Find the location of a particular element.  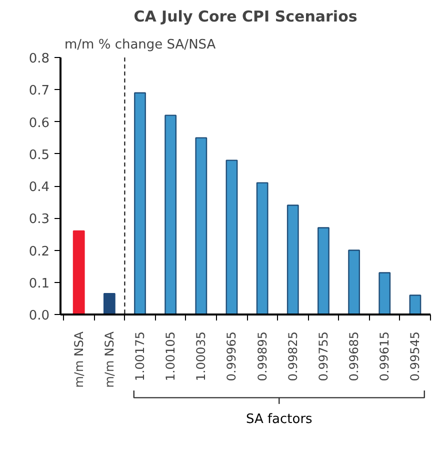

x-tick-label: 0.99685 is located at coordinates (354, 357).